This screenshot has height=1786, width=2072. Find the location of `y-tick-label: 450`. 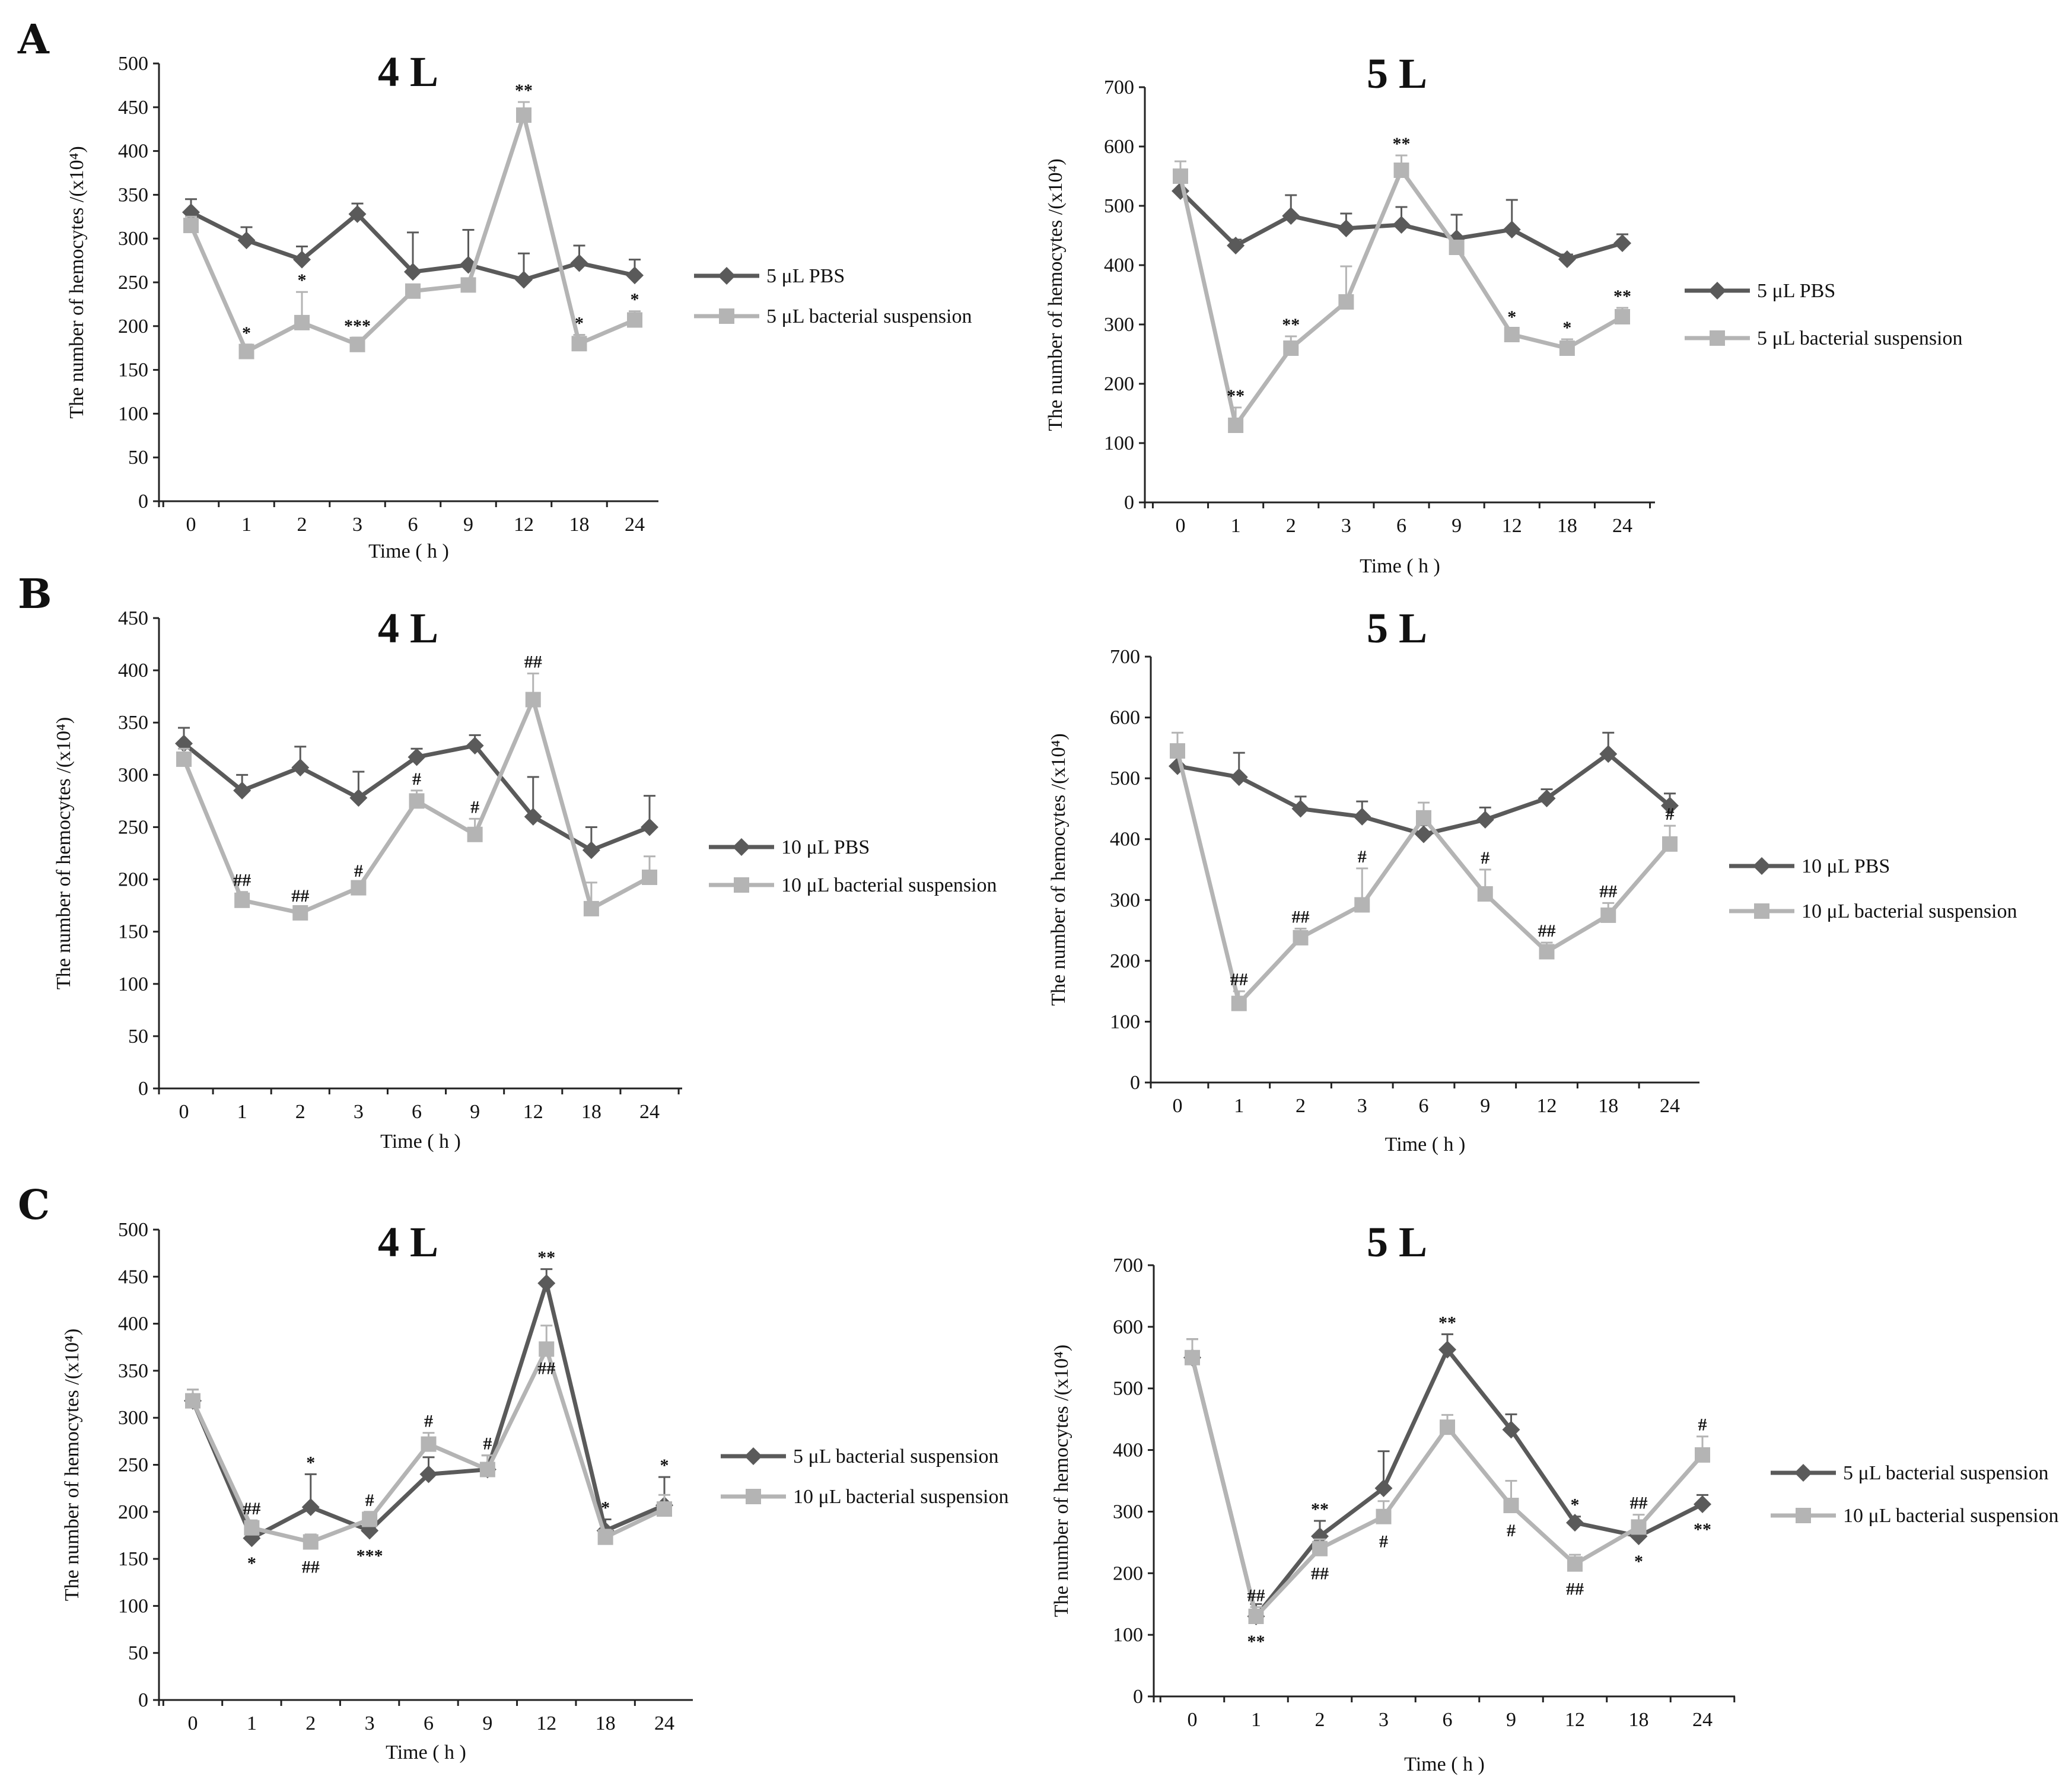

y-tick-label: 450 is located at coordinates (133, 108).